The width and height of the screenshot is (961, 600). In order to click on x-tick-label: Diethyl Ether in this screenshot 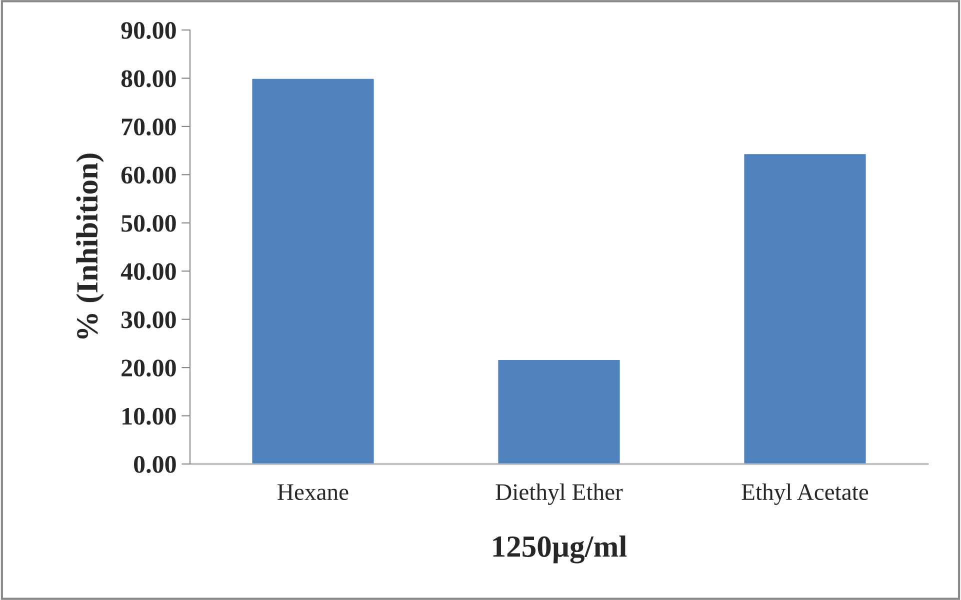, I will do `click(559, 494)`.